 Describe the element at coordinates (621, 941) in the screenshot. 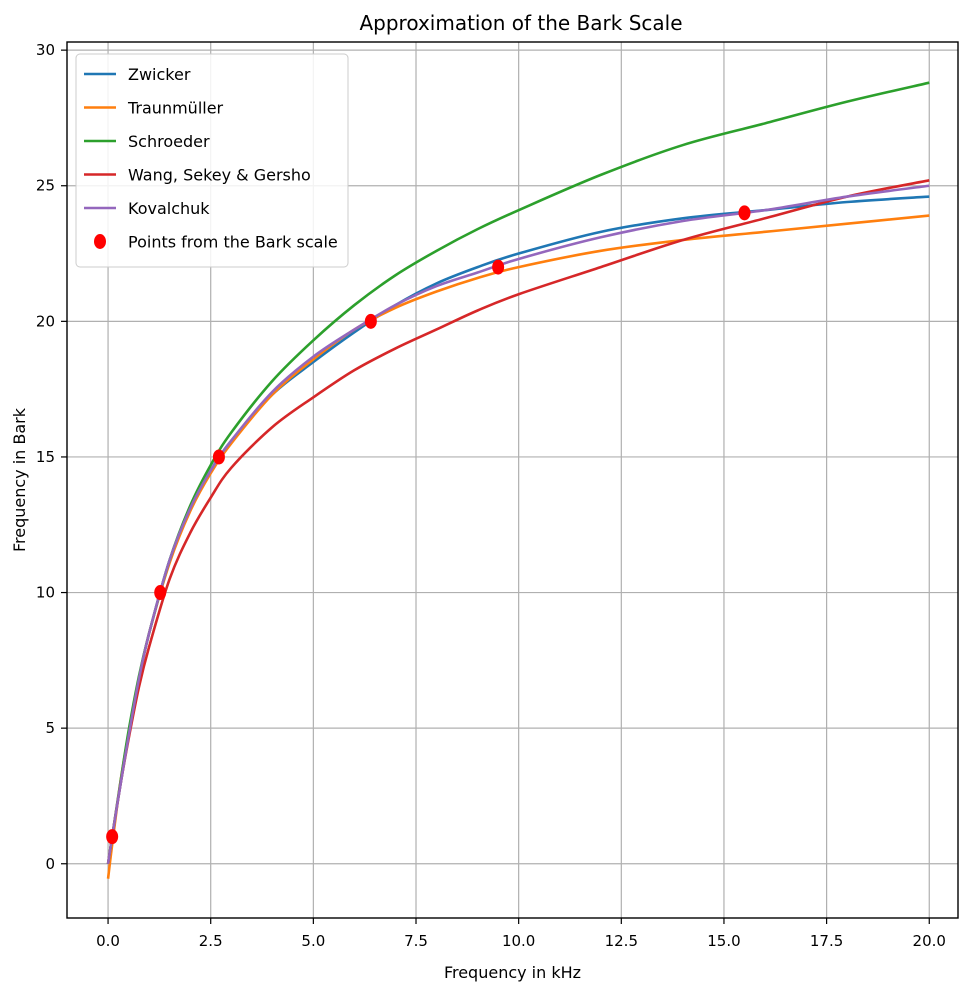

I see `x-tick-label: 12.5` at that location.